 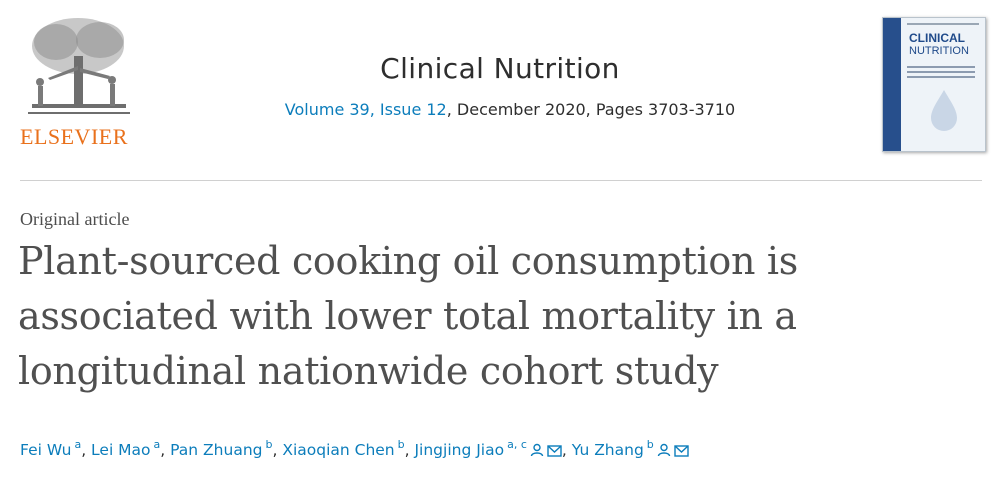 What do you see at coordinates (46, 450) in the screenshot?
I see `author-name: Fei Wu` at bounding box center [46, 450].